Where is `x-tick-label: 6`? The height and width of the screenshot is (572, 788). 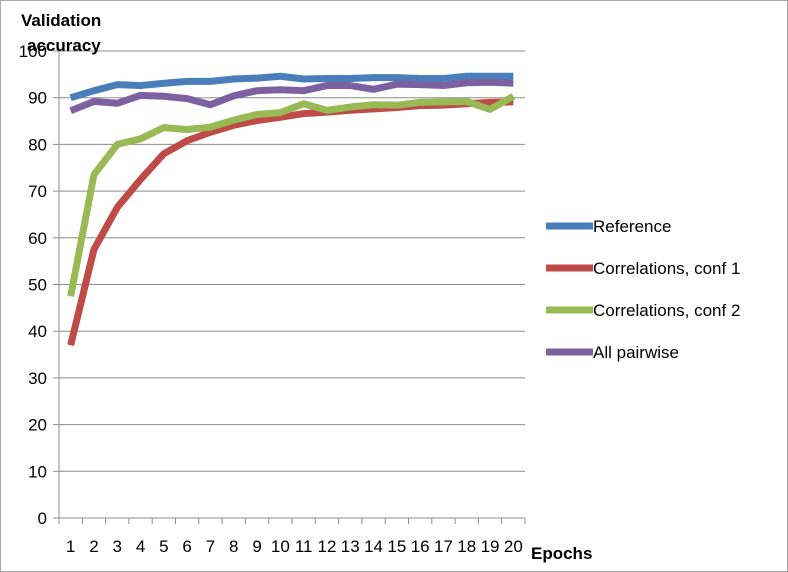
x-tick-label: 6 is located at coordinates (186, 546).